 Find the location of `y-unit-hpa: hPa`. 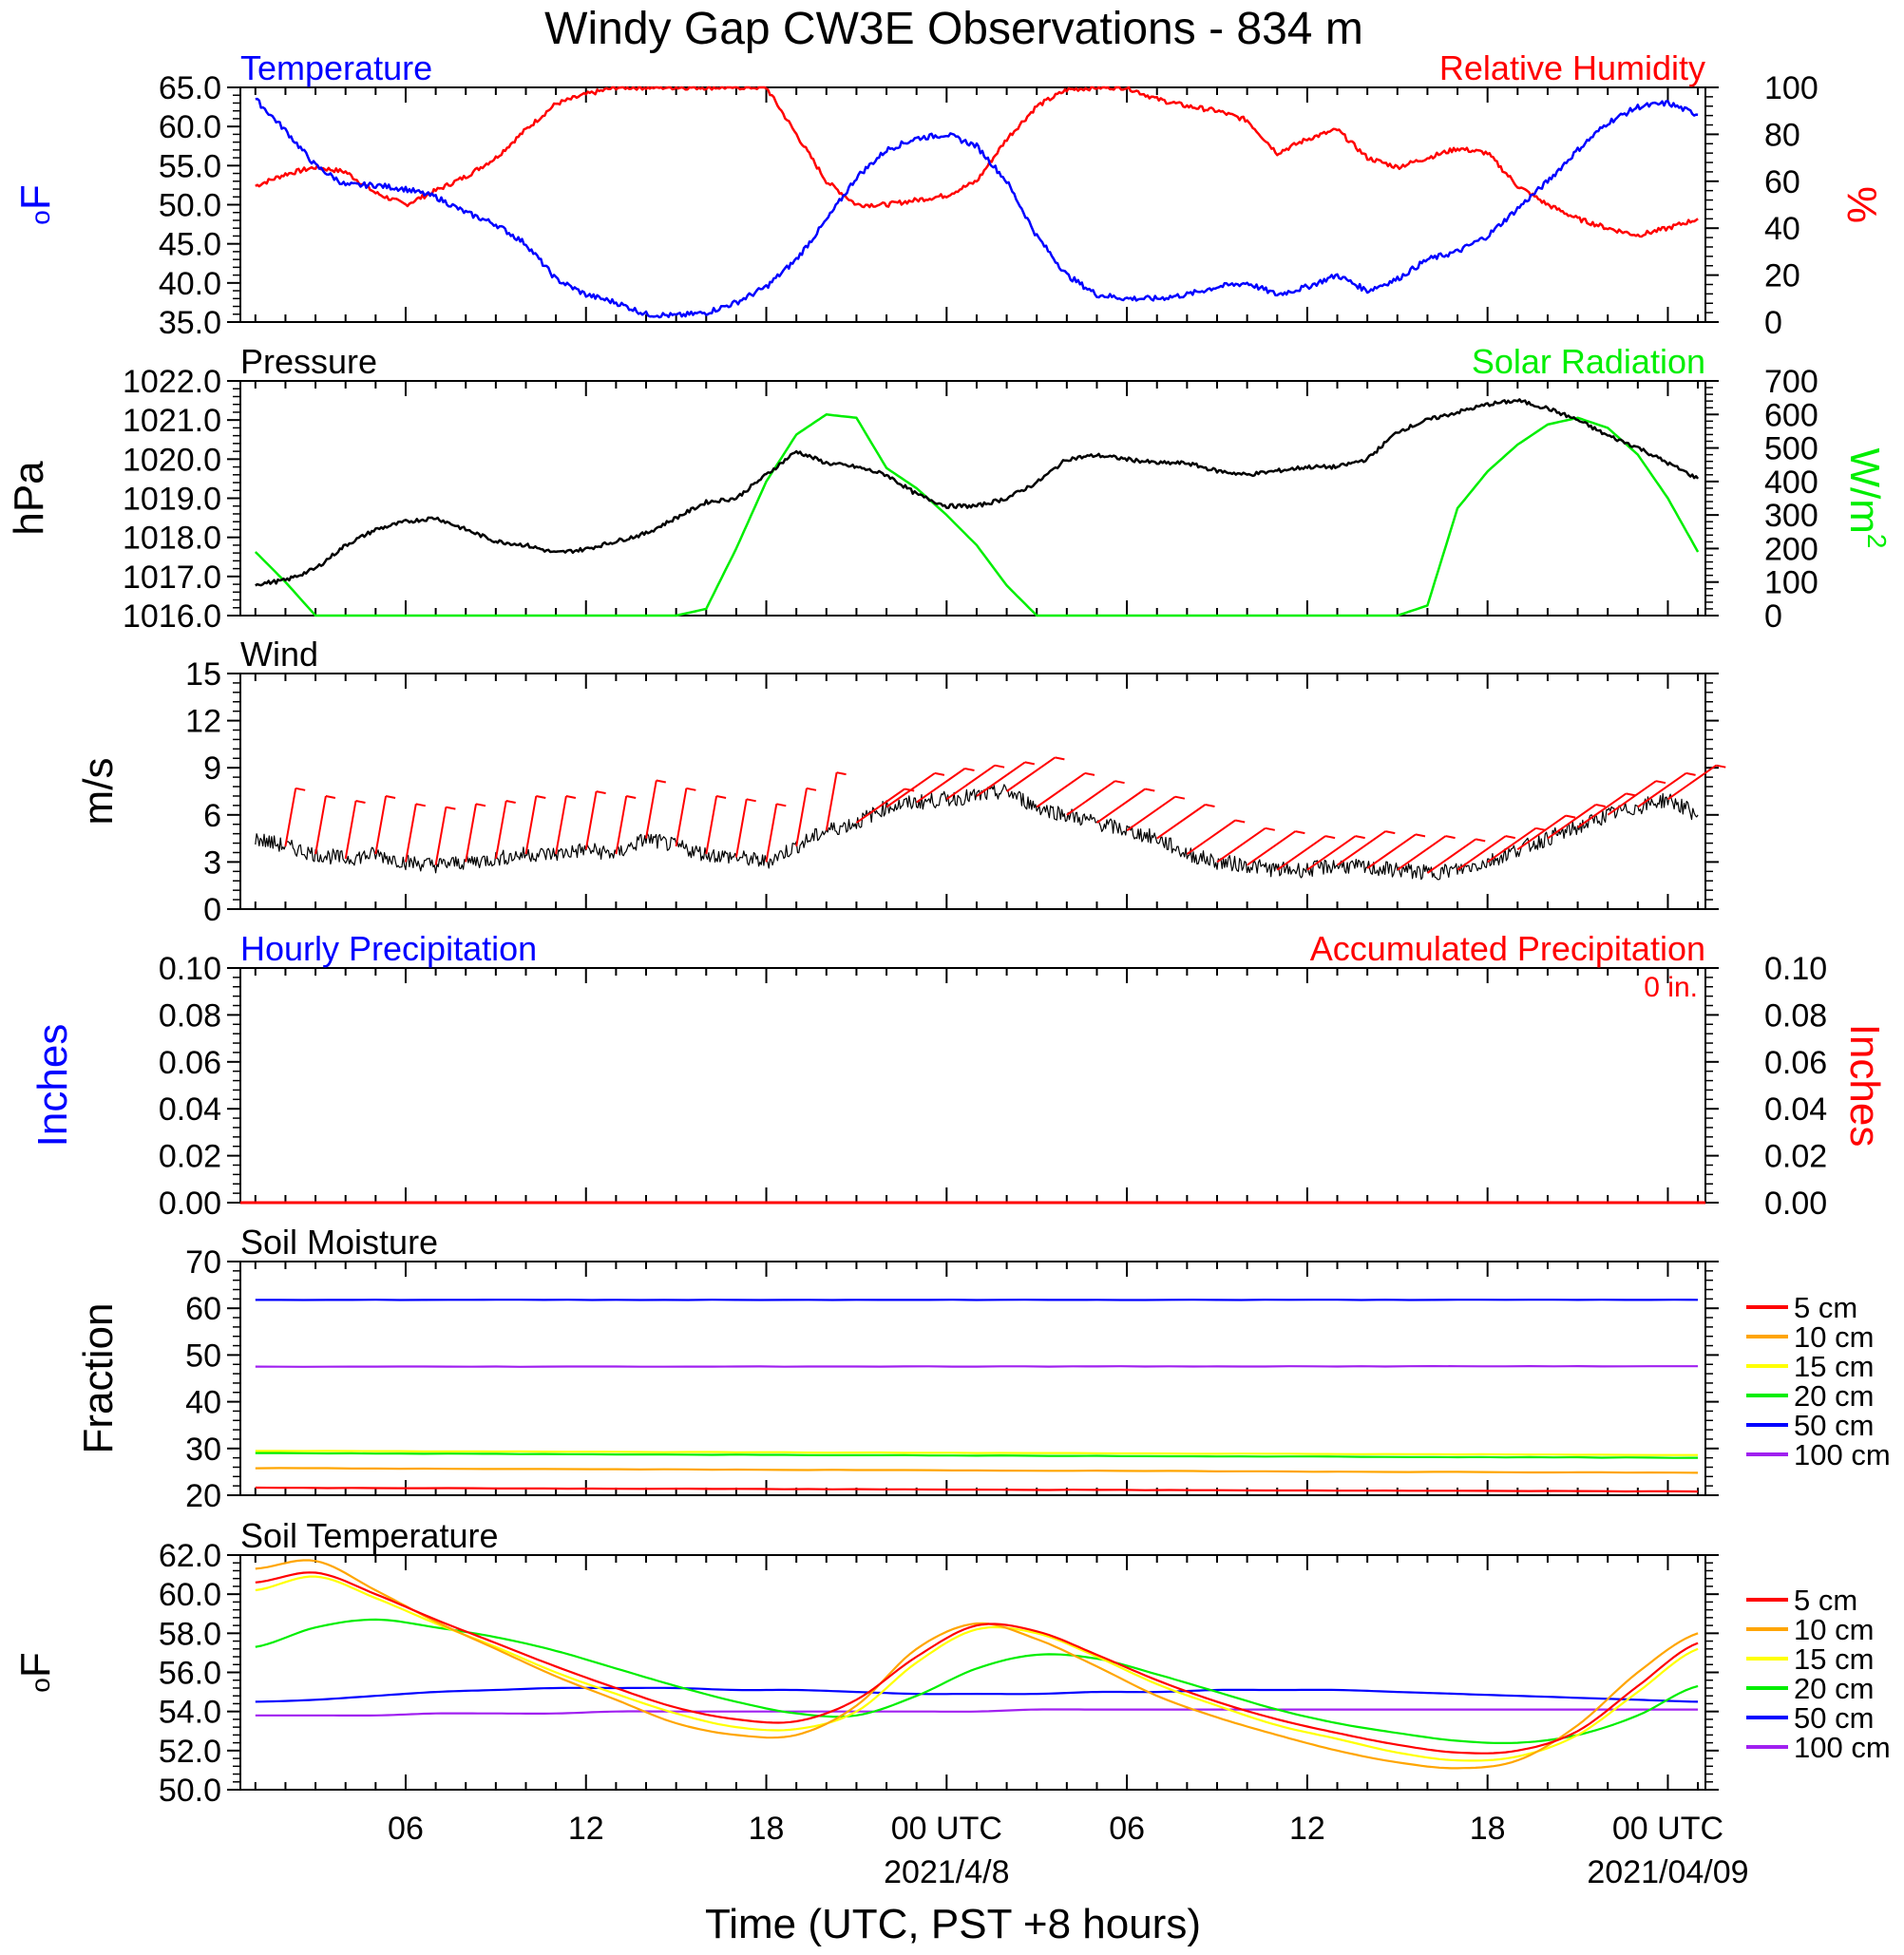

y-unit-hpa: hPa is located at coordinates (29, 499).